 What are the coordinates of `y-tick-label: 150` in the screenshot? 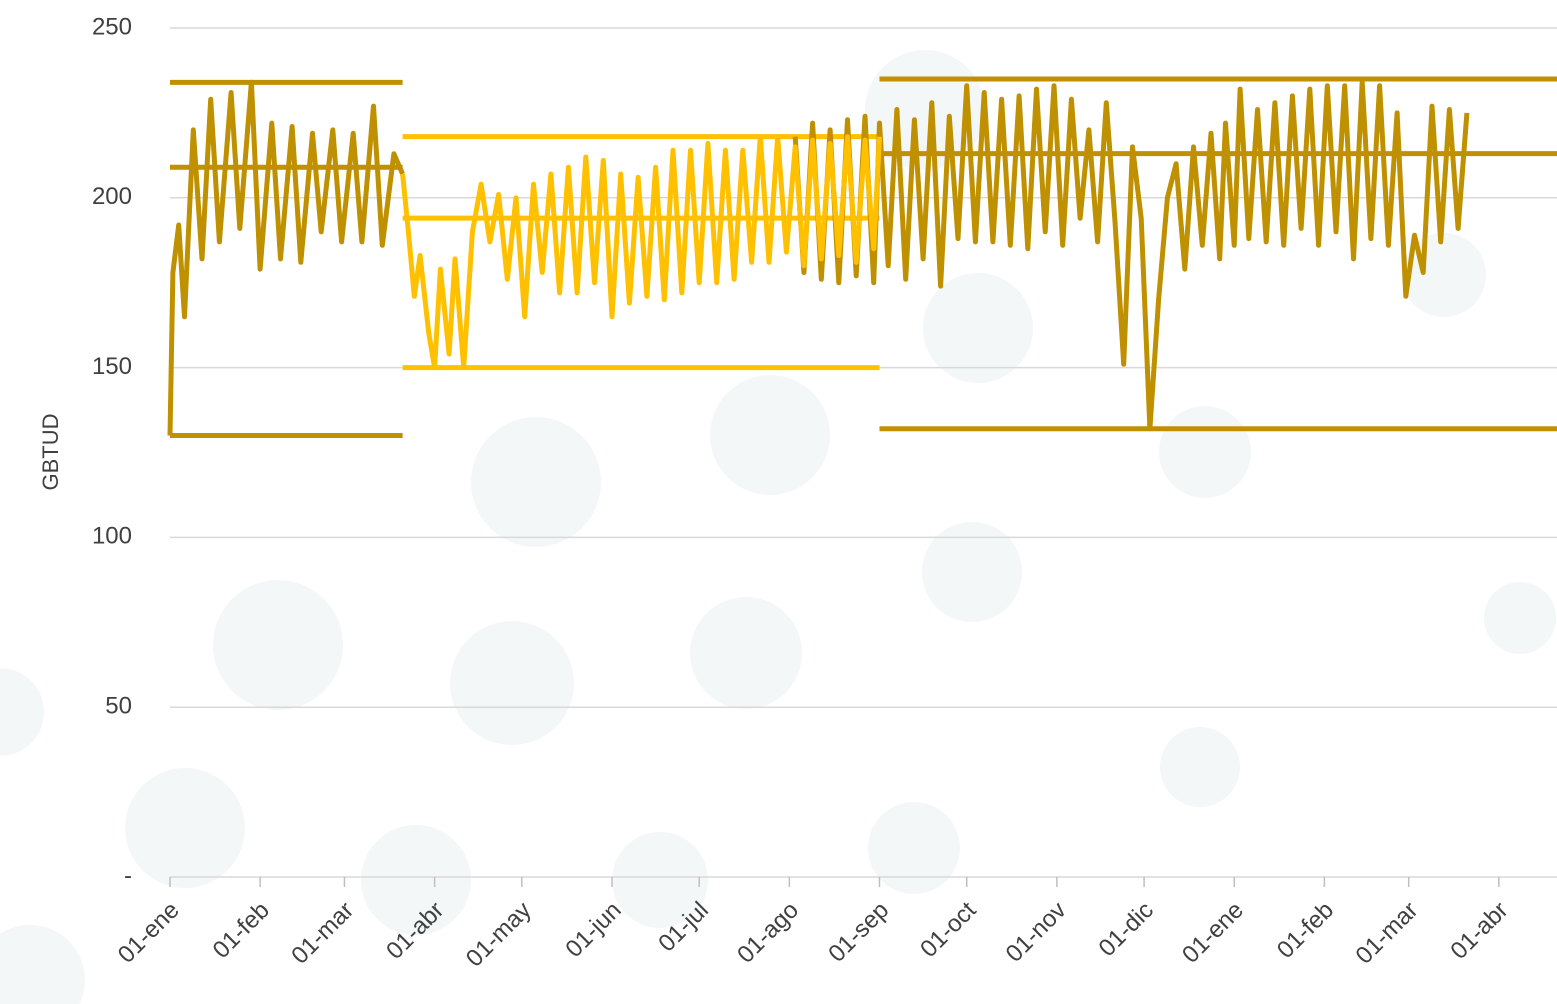 It's located at (112, 366).